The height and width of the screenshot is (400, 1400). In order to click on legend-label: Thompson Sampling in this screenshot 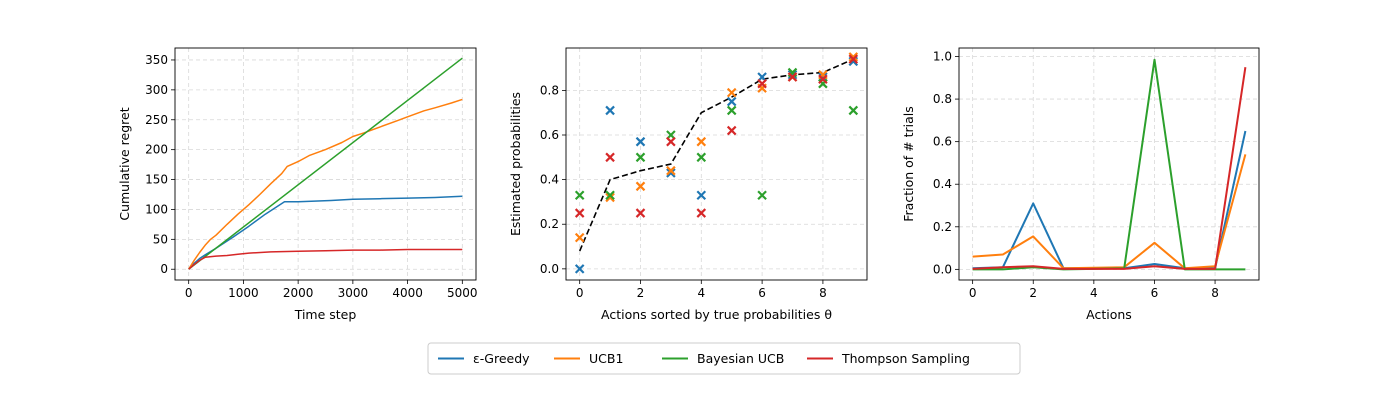, I will do `click(905, 358)`.